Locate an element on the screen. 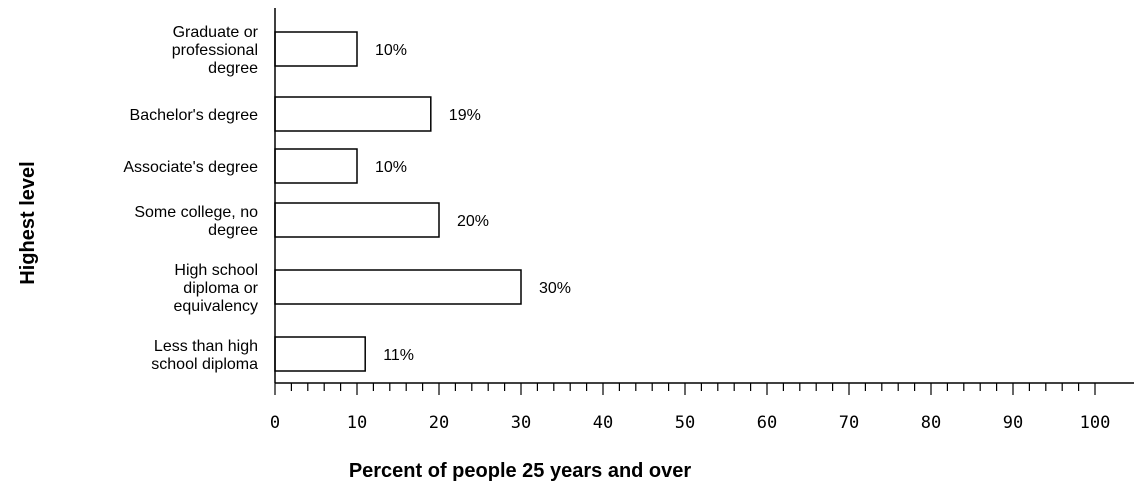 Image resolution: width=1134 pixels, height=486 pixels. category-label: High school is located at coordinates (216, 270).